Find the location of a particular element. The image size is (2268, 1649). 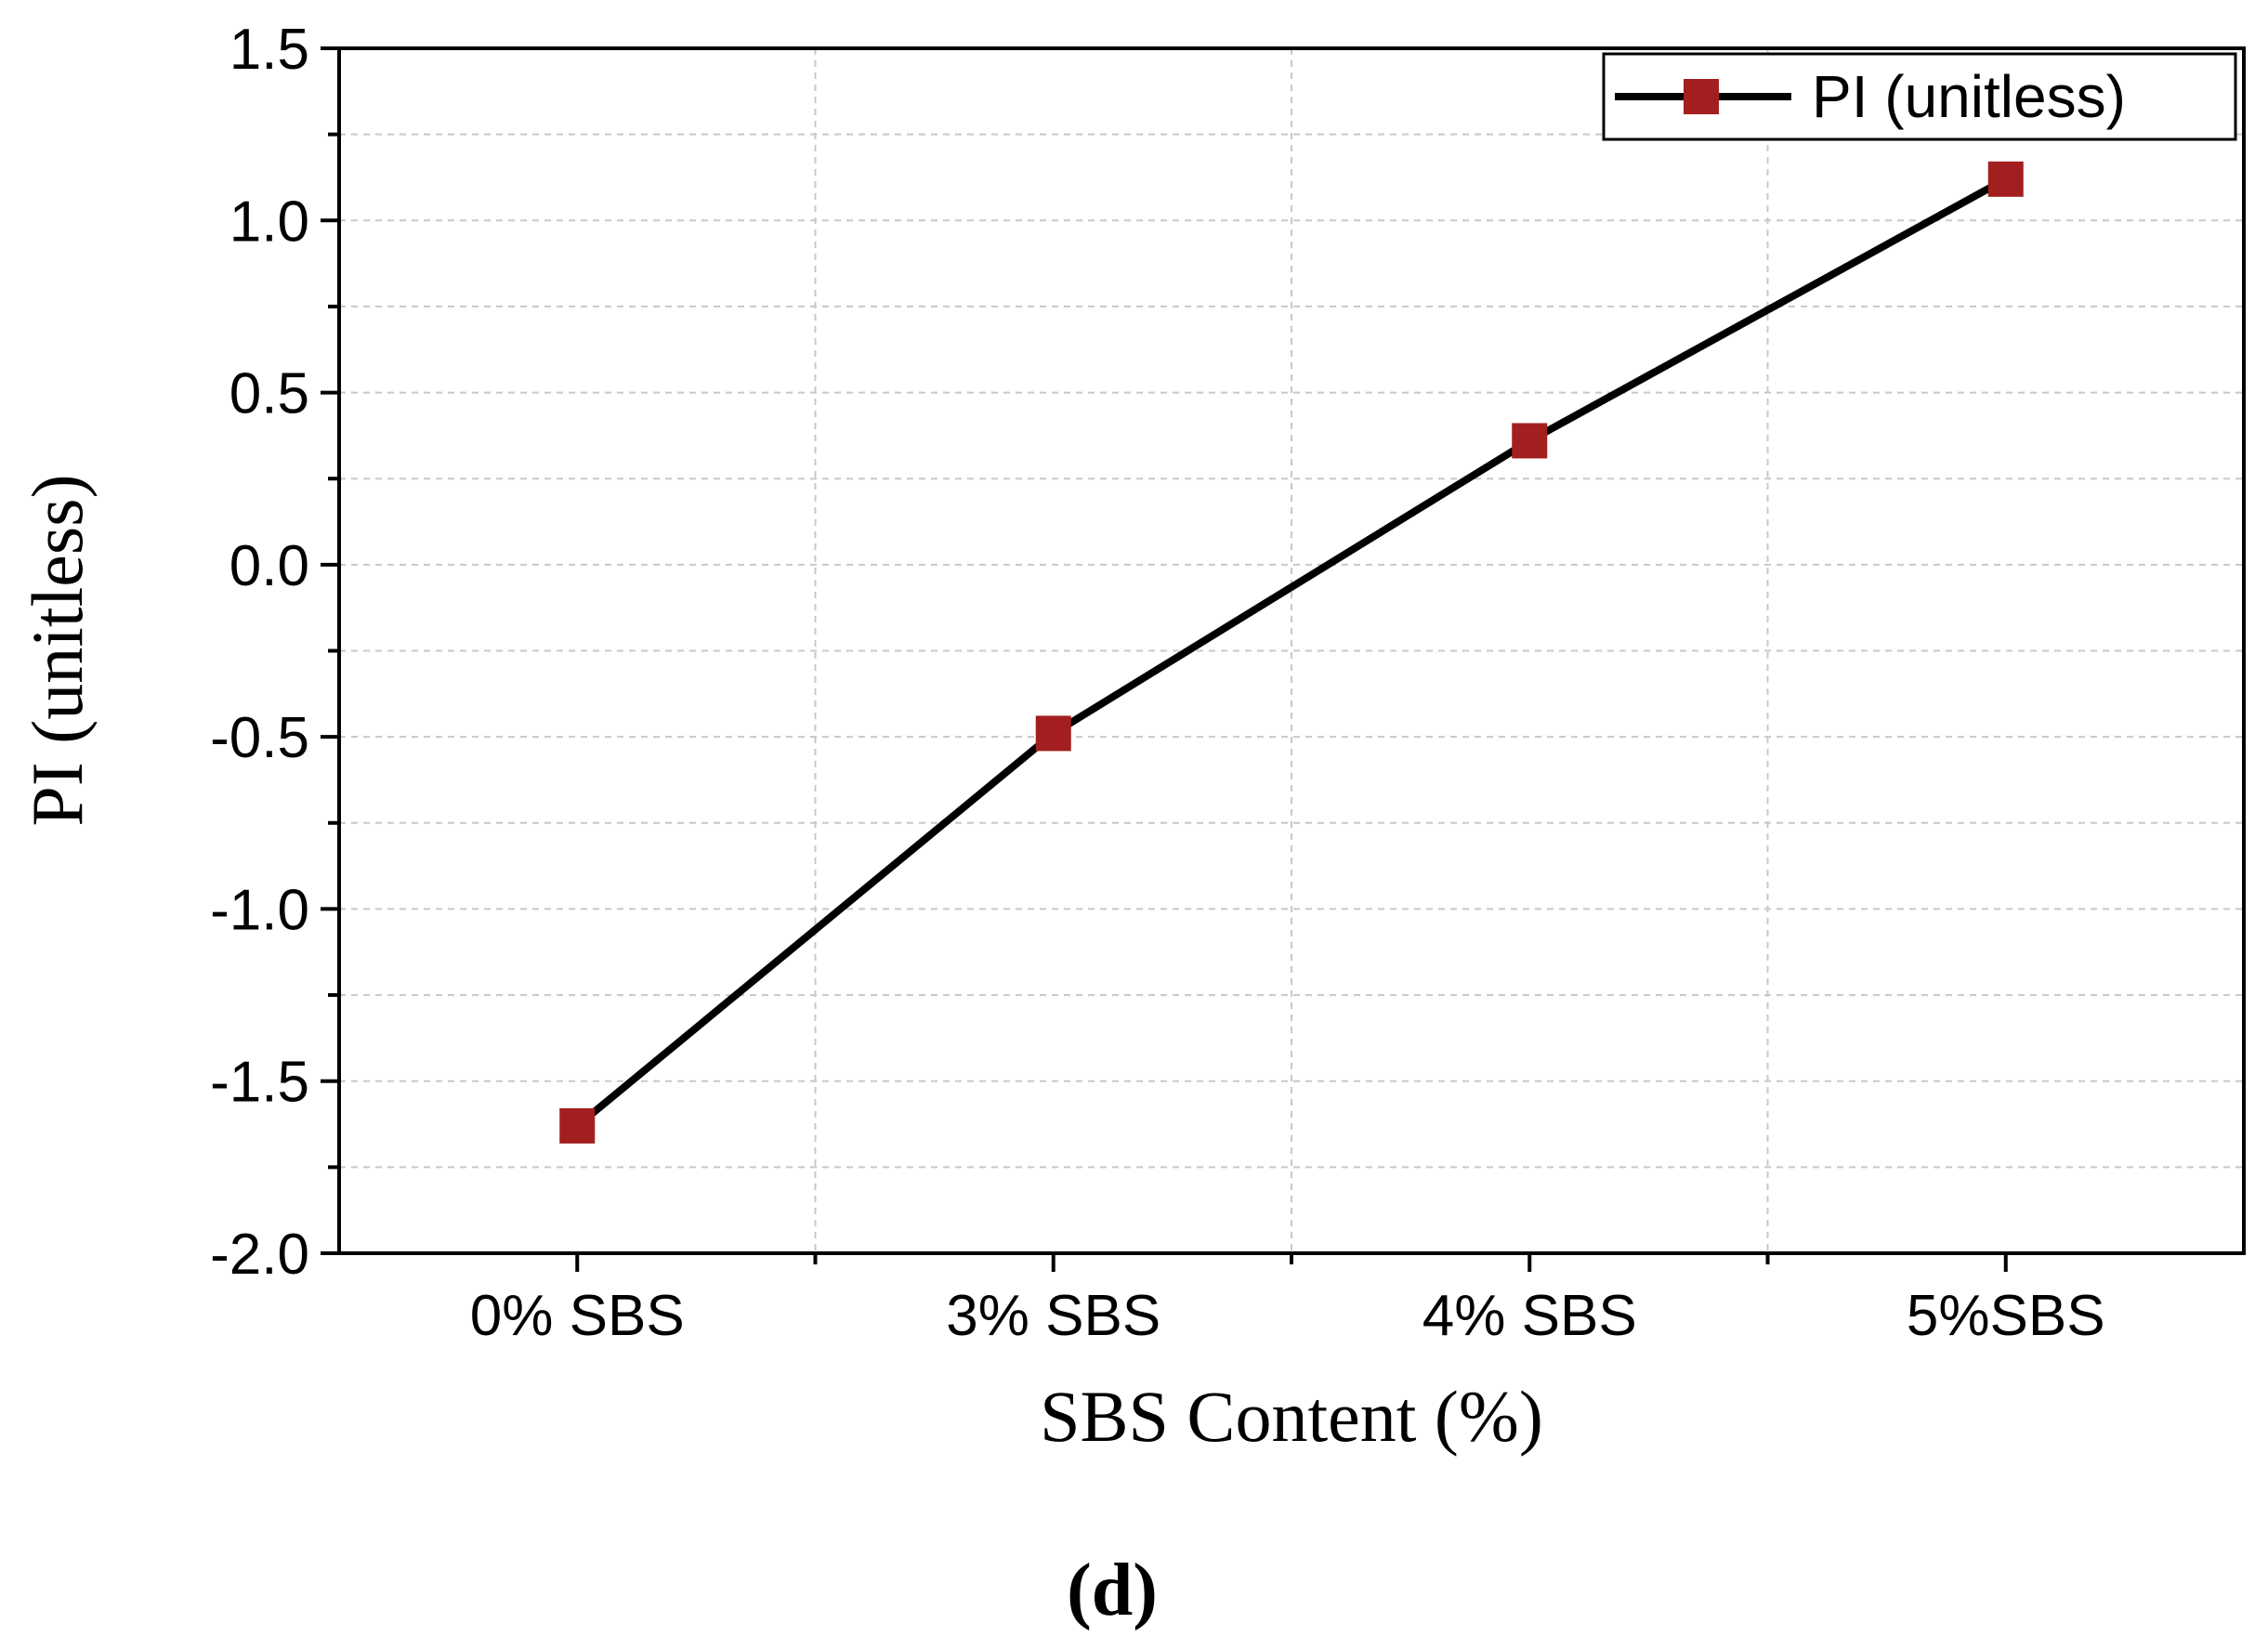

y-tick-label: -1.0 is located at coordinates (259, 910).